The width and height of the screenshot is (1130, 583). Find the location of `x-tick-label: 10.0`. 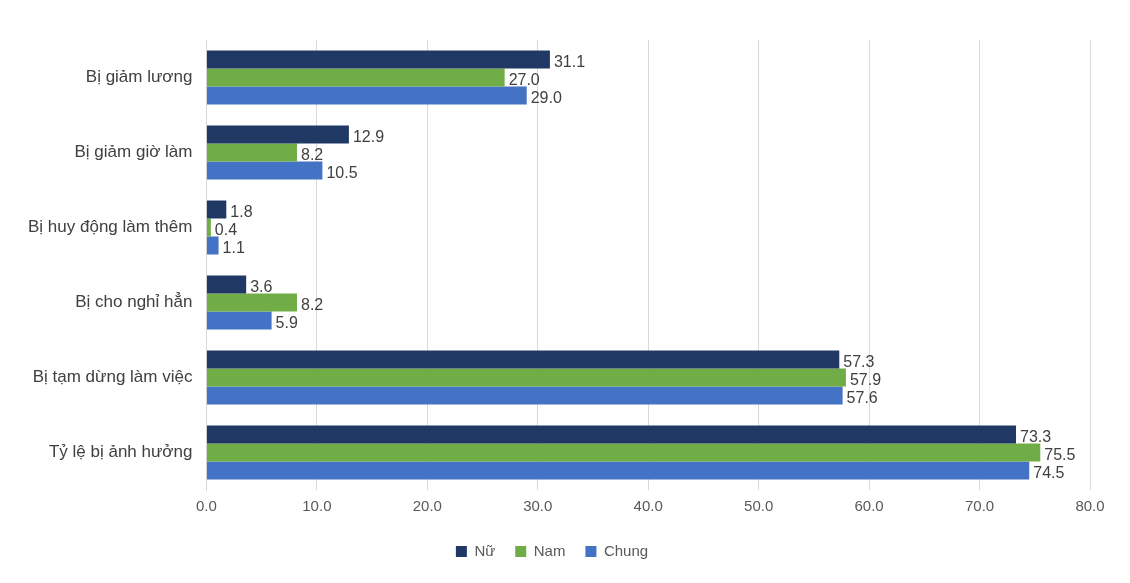

x-tick-label: 10.0 is located at coordinates (317, 506).